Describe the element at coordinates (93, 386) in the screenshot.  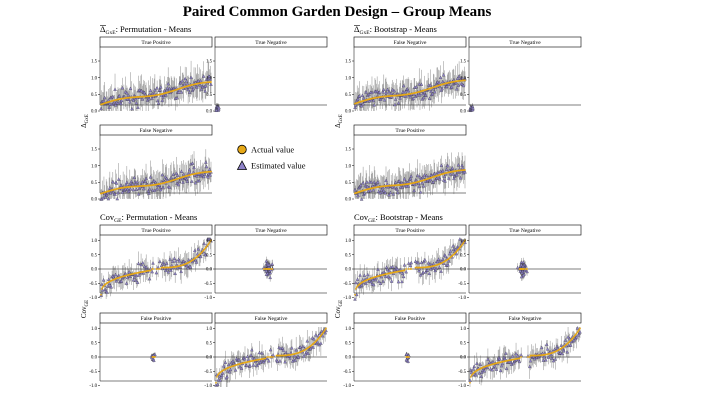
I see `cov-perm-panel-2-ytick-label: -1.0` at that location.